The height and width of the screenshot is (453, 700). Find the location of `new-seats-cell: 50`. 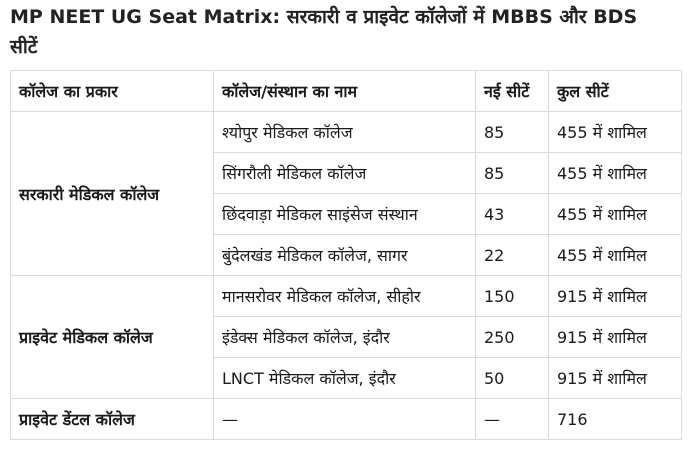

new-seats-cell: 50 is located at coordinates (512, 378).